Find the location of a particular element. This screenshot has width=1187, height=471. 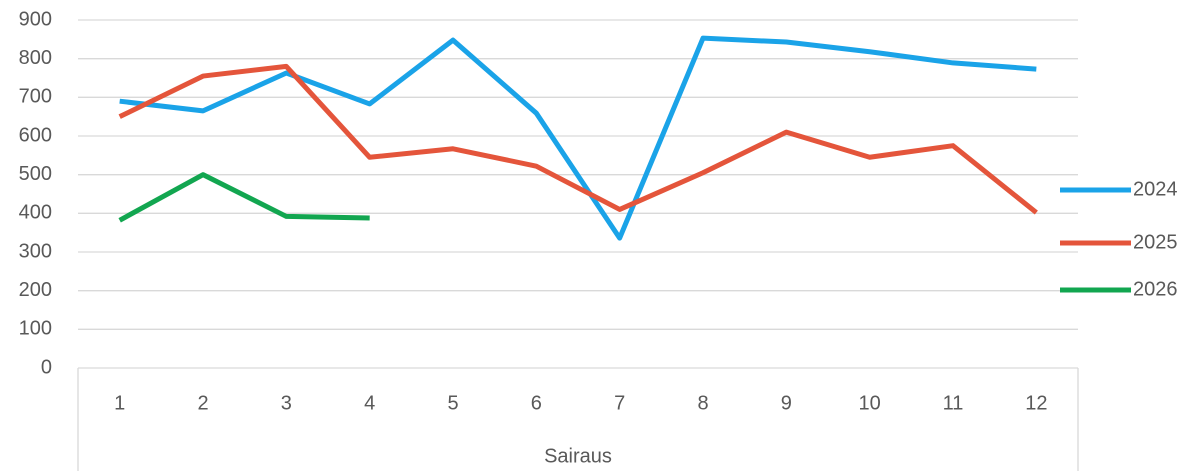

y-tick-label: 200 is located at coordinates (35, 290).